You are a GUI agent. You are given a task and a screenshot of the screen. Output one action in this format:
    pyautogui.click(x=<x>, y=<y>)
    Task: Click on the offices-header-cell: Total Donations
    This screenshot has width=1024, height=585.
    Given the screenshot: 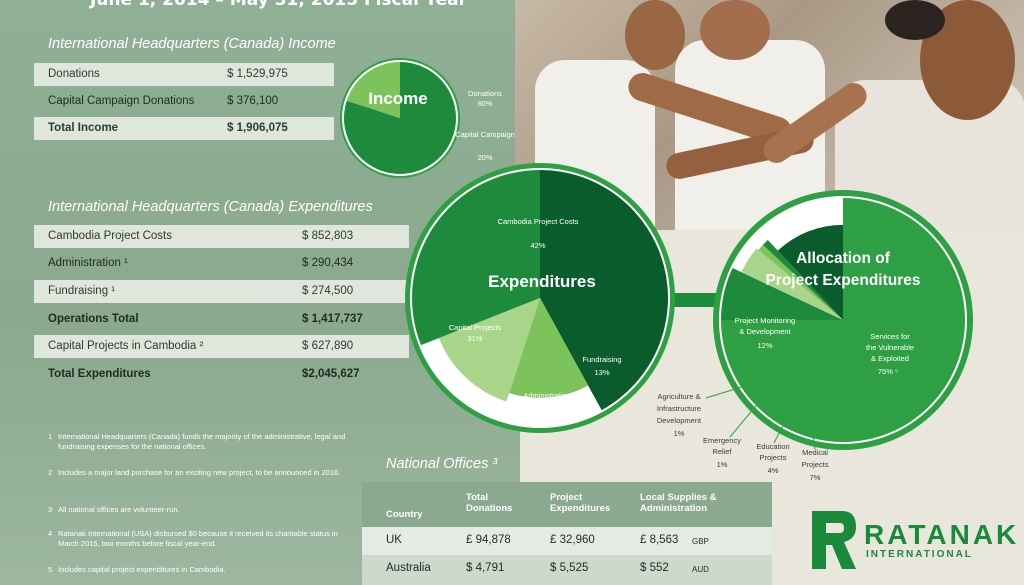 What is the action you would take?
    pyautogui.click(x=489, y=503)
    